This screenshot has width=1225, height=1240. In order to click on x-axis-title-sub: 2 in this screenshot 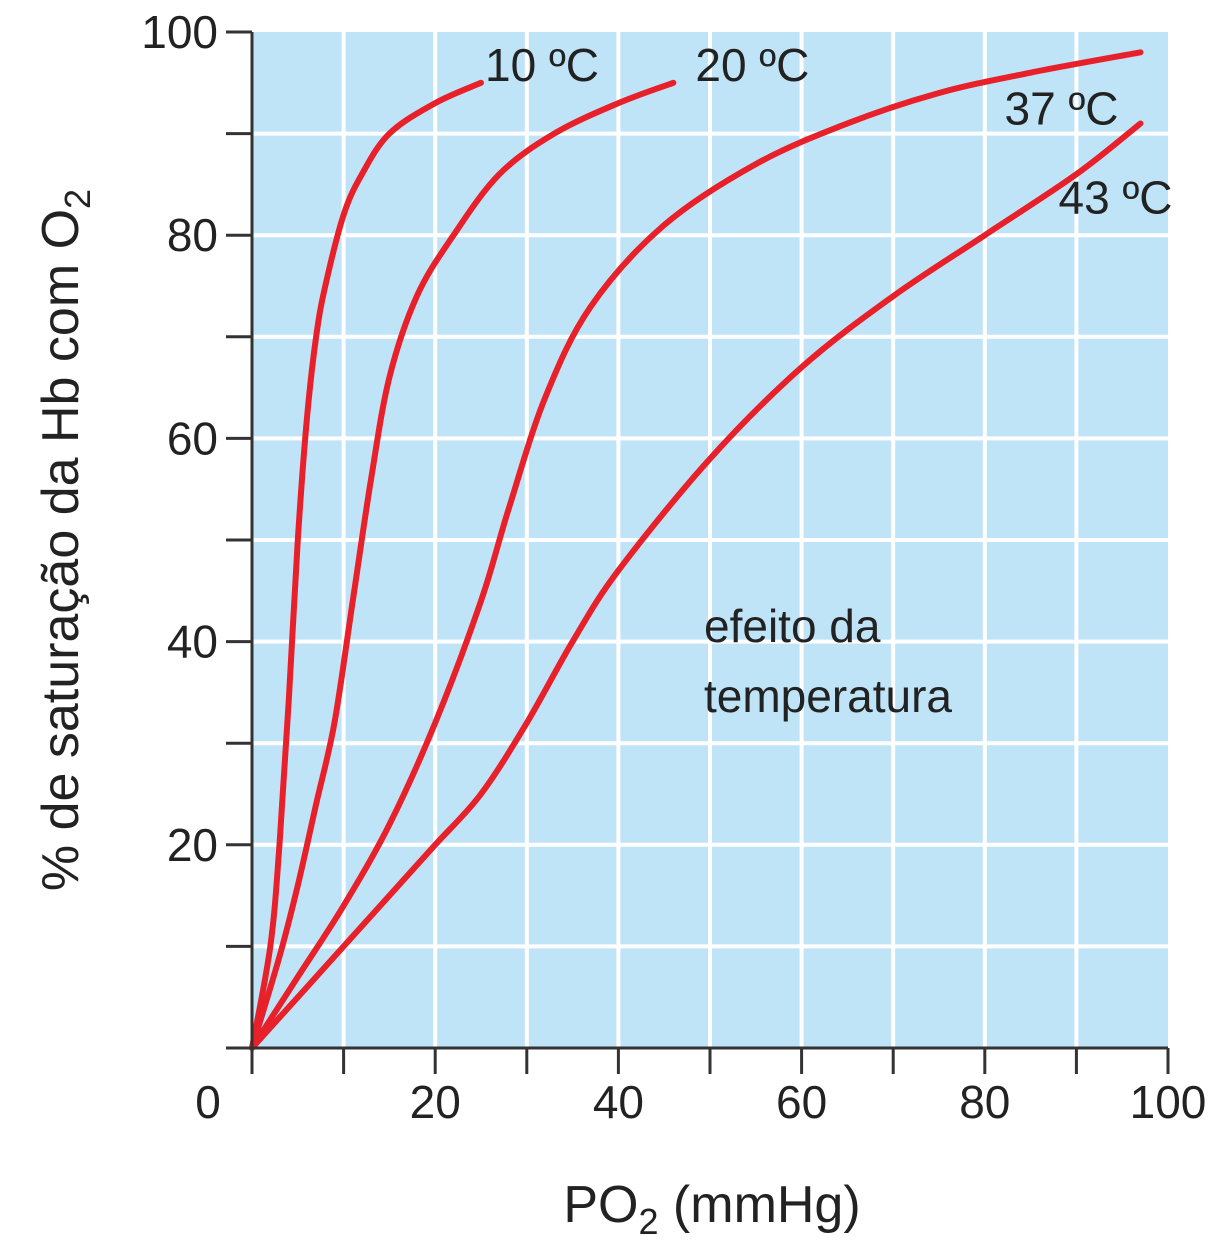, I will do `click(648, 1220)`.